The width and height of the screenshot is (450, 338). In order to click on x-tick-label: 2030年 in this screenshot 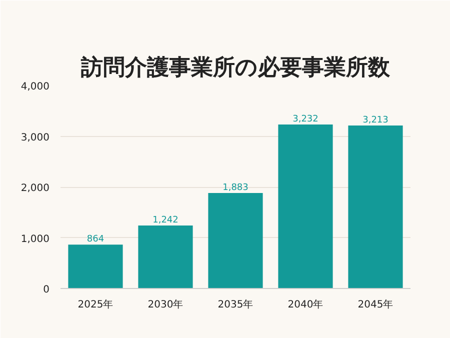, I will do `click(166, 304)`.